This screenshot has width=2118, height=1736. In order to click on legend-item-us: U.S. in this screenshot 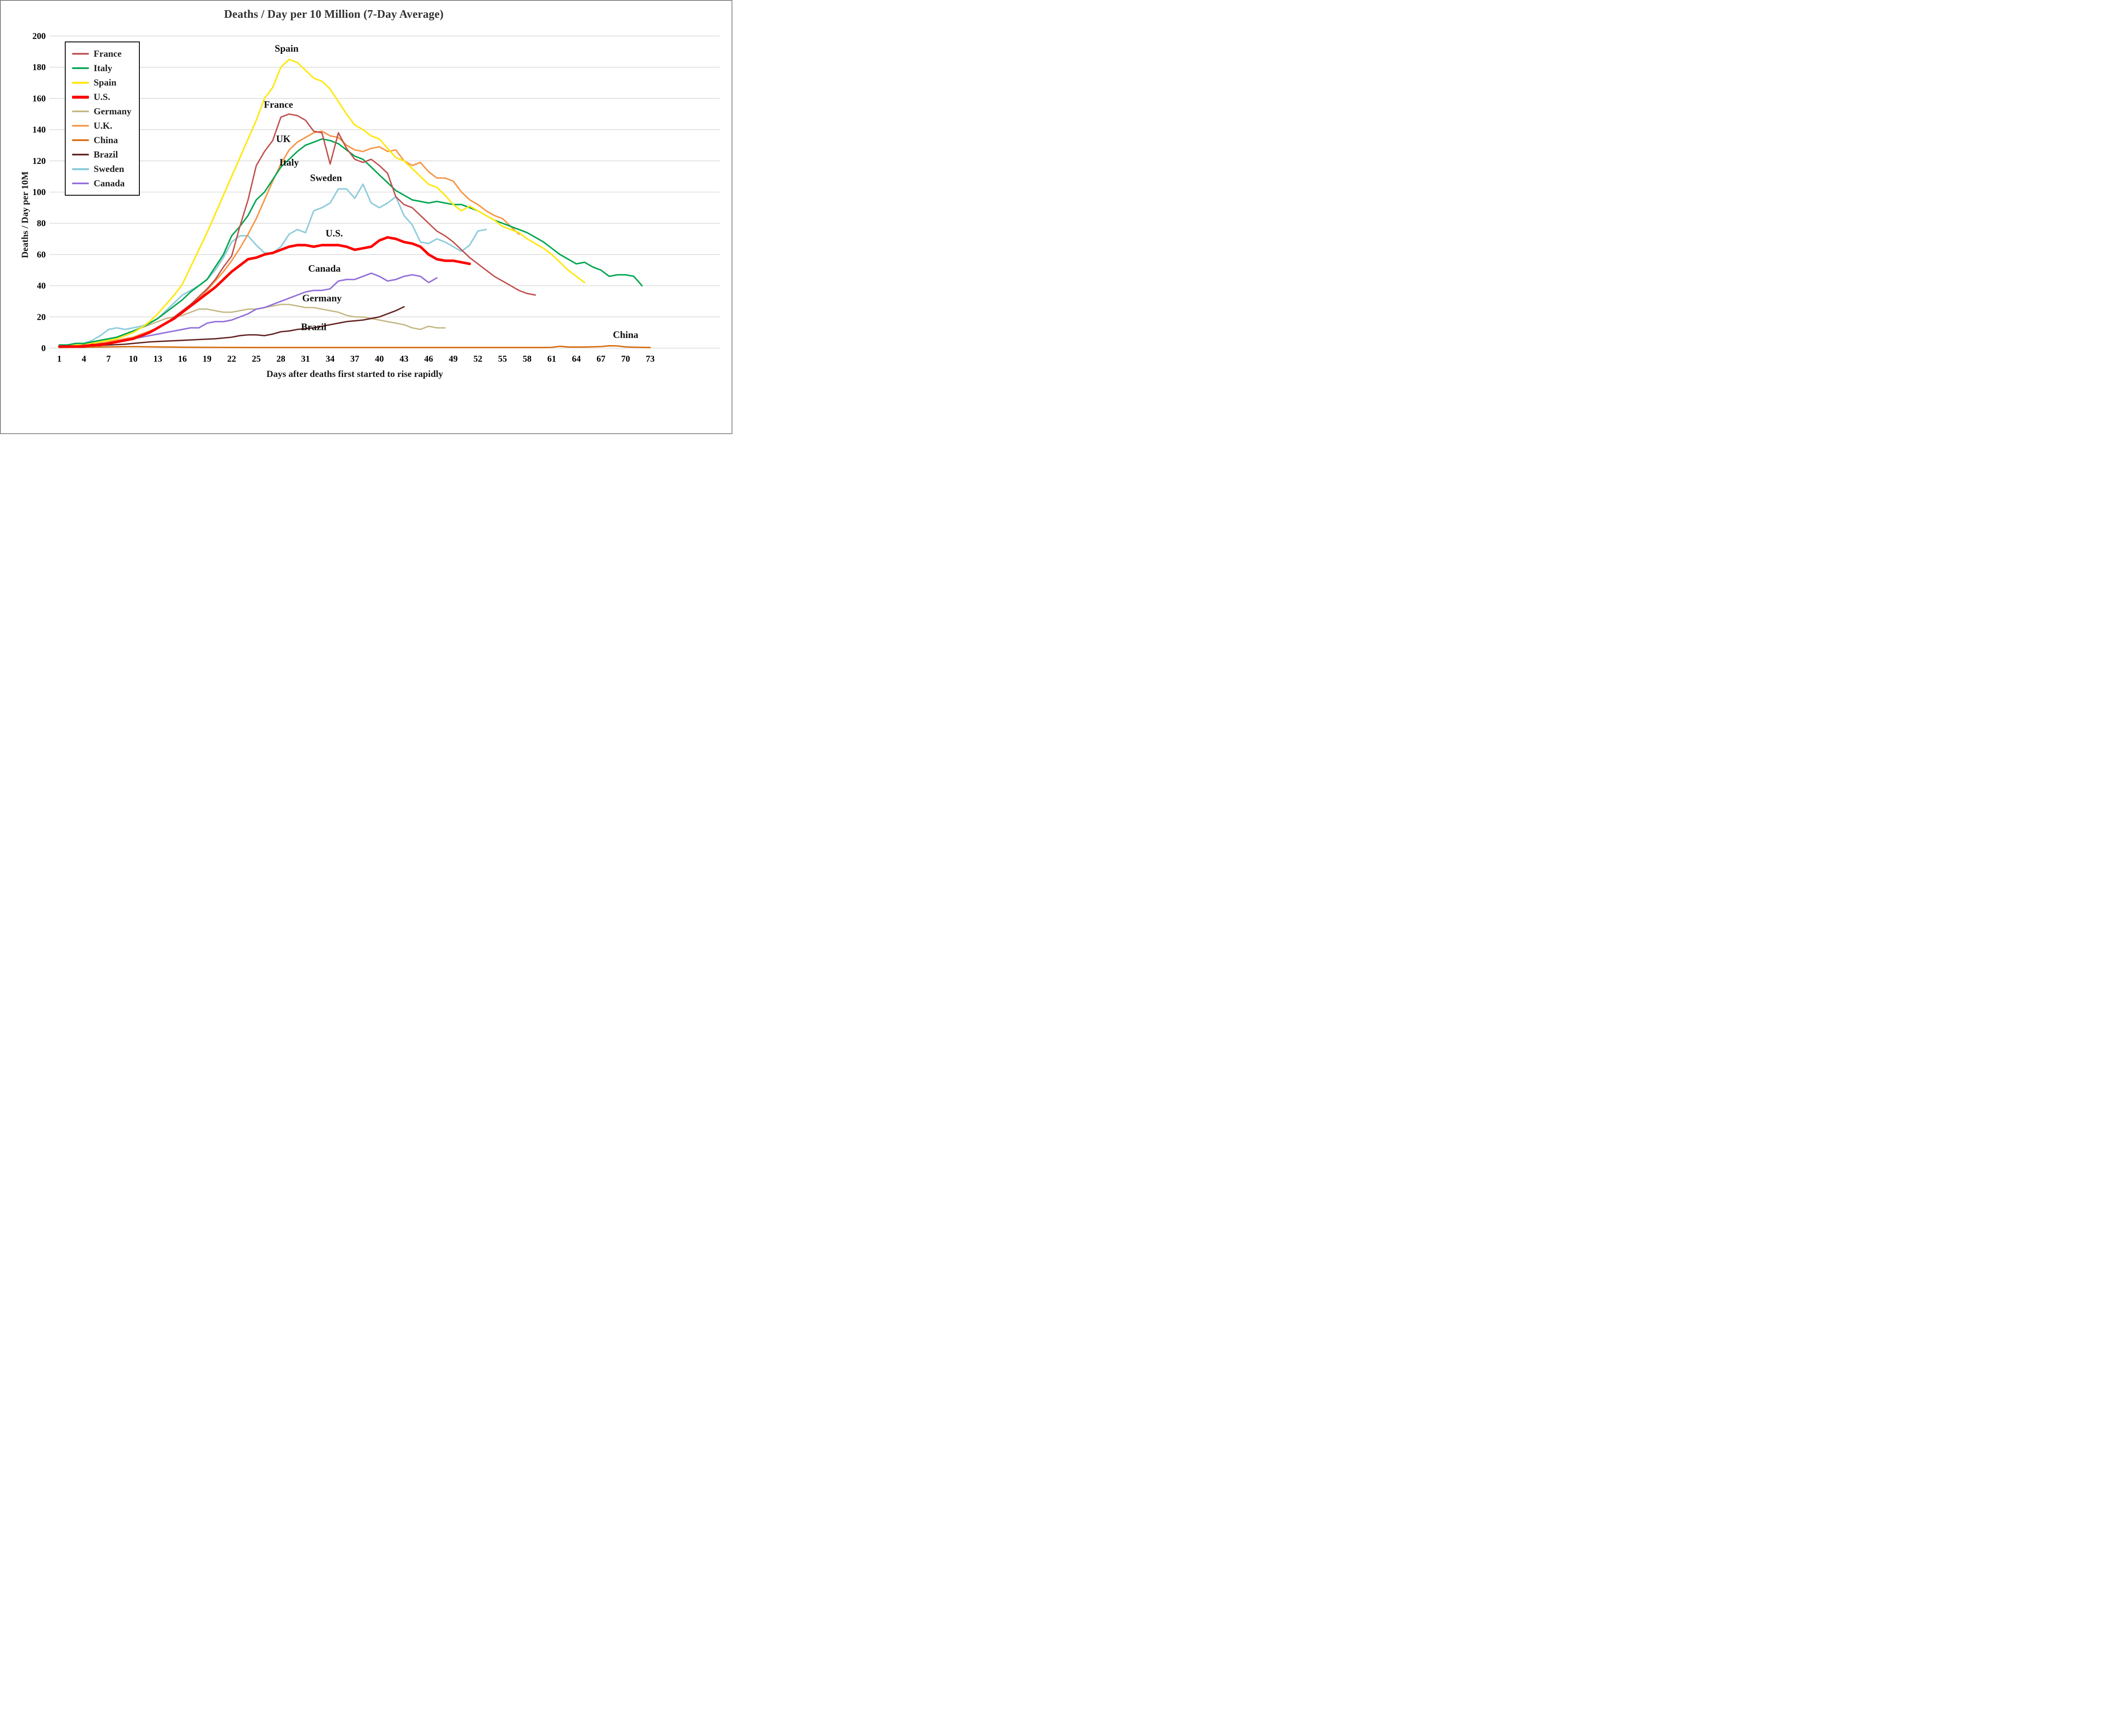, I will do `click(105, 97)`.